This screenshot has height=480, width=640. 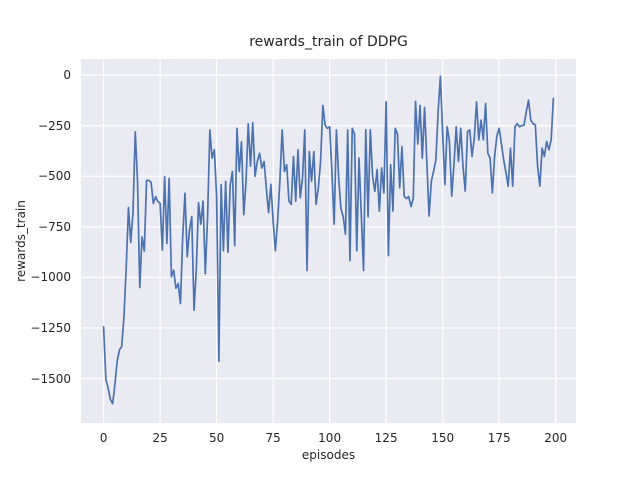 What do you see at coordinates (54, 226) in the screenshot?
I see `y-tick-label: −750` at bounding box center [54, 226].